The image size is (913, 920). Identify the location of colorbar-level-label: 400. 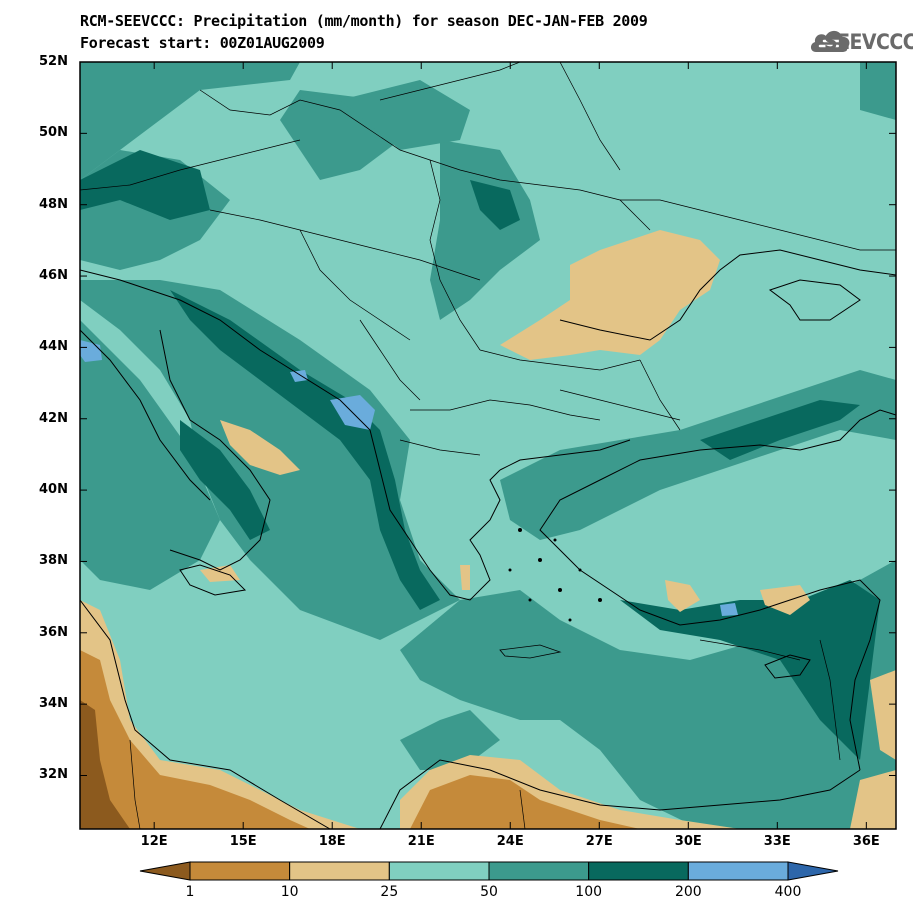
(788, 892).